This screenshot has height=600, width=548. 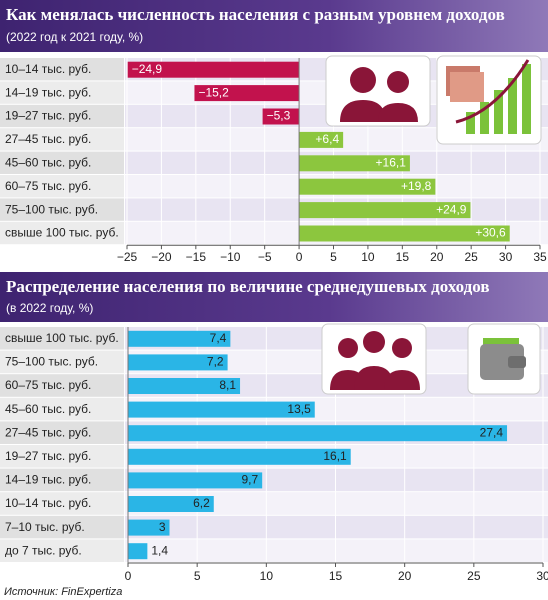 What do you see at coordinates (299, 409) in the screenshot?
I see `value-label: 13,5` at bounding box center [299, 409].